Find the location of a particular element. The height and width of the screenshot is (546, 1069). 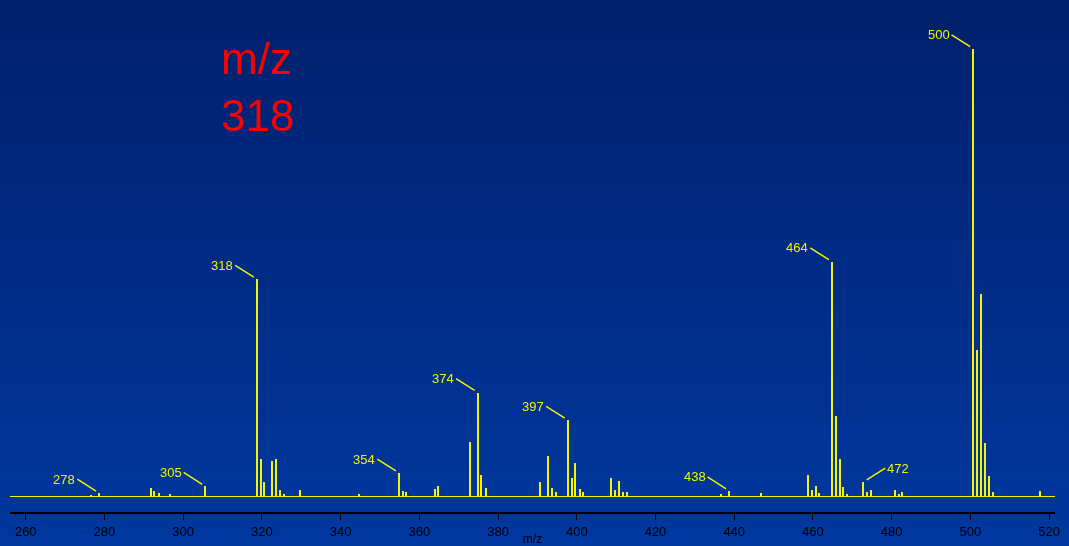

x-tick-label: 320 is located at coordinates (262, 531).